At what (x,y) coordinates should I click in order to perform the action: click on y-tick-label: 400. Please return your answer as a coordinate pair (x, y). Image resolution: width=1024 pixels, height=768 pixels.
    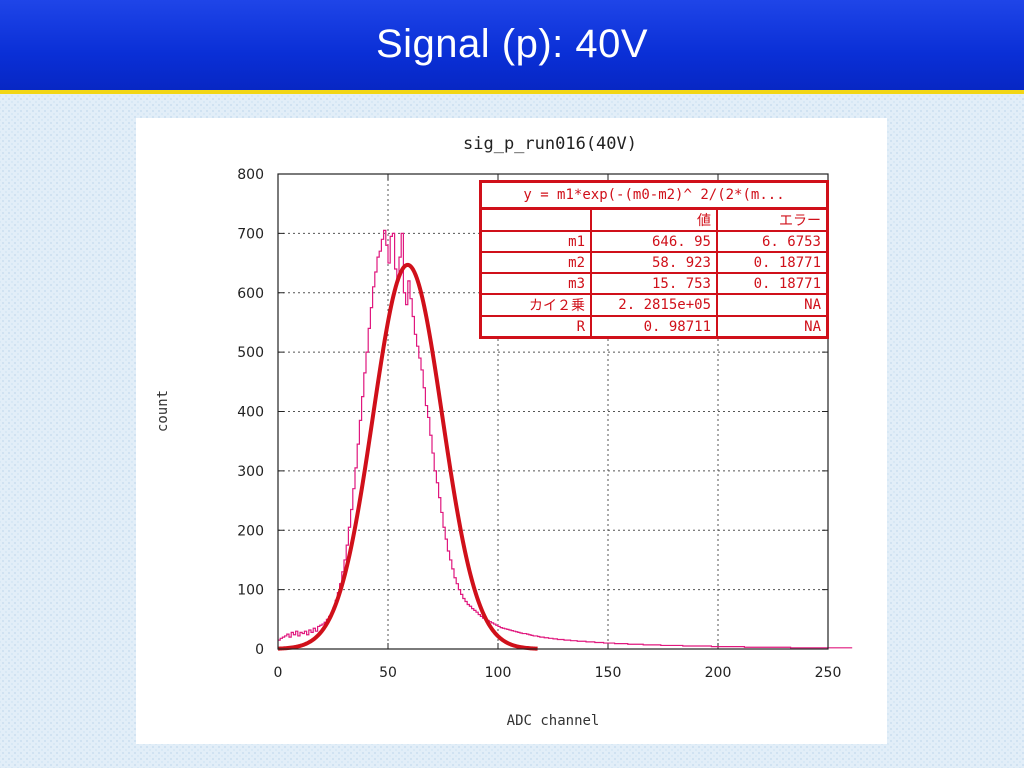
    Looking at the image, I should click on (250, 413).